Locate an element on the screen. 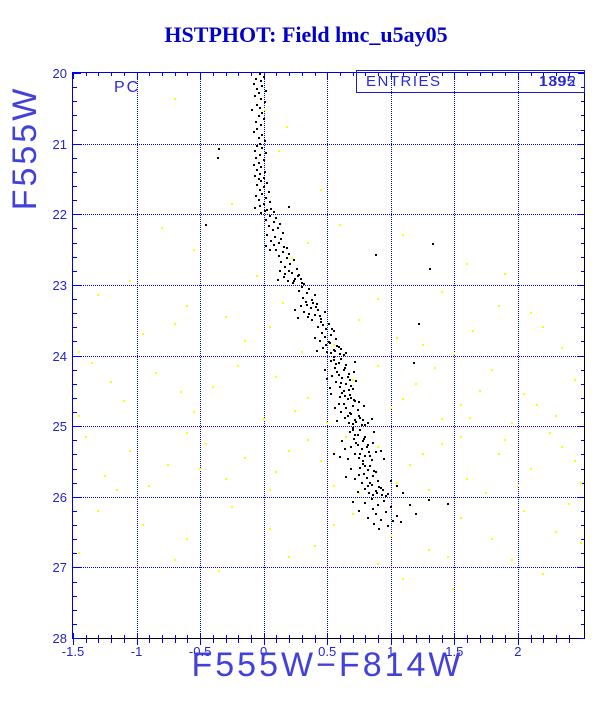  y-tick-label: 28 is located at coordinates (59, 638).